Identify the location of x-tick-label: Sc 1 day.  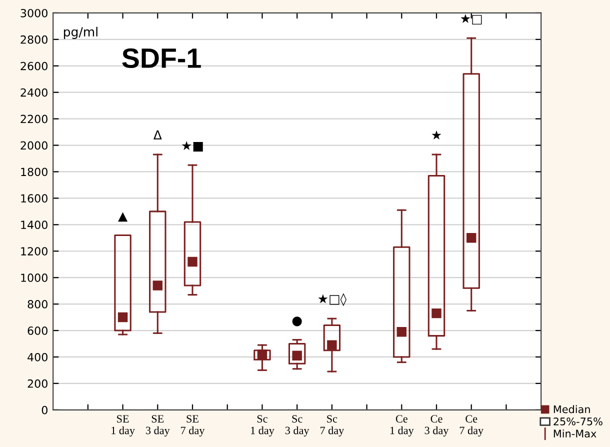
(262, 425).